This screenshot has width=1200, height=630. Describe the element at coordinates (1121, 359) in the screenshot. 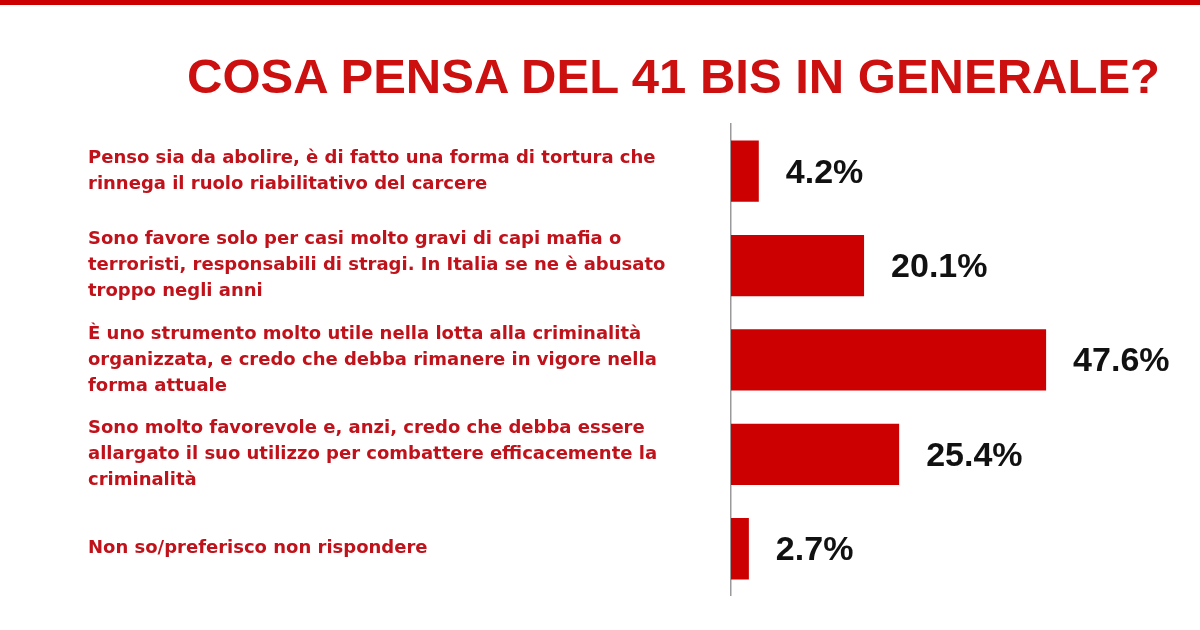

I see `data-label: 47.6%` at that location.